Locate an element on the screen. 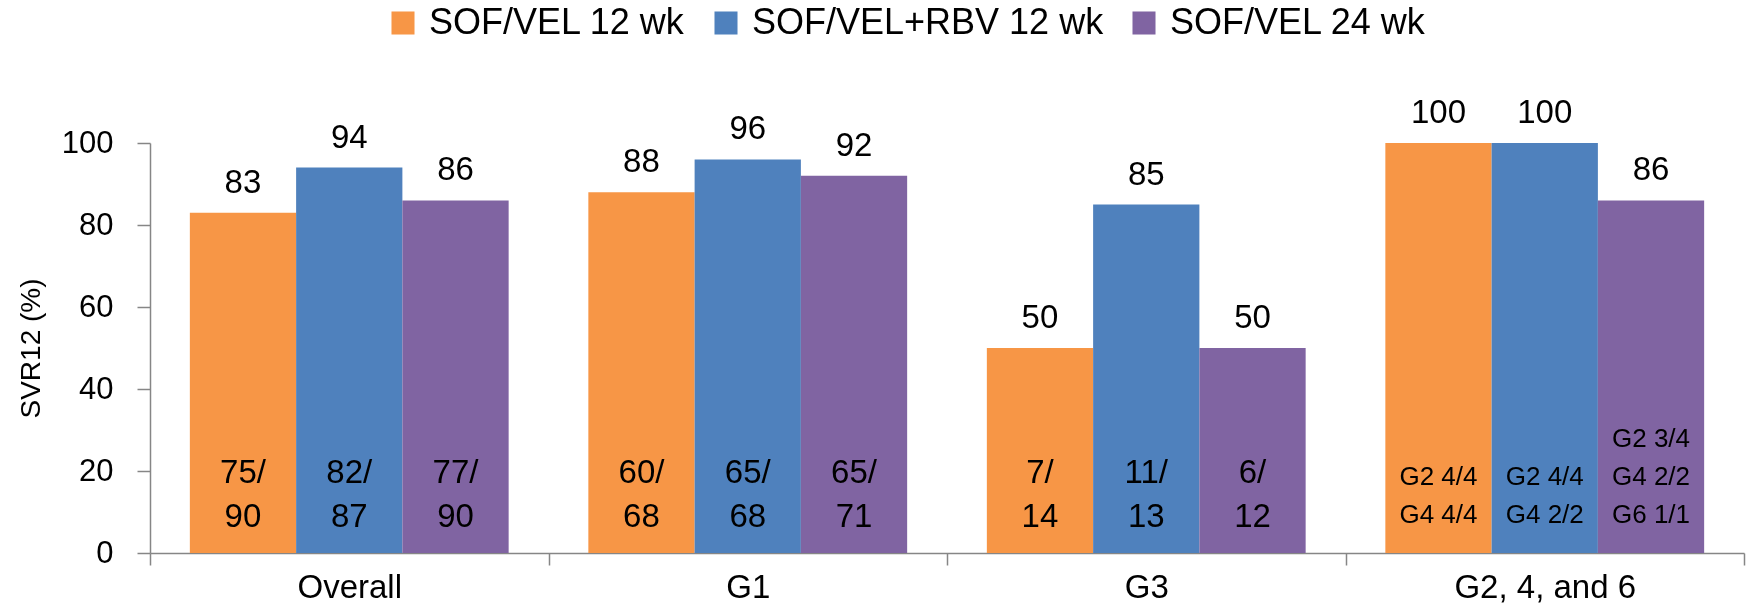  annotation: 65/ 71 is located at coordinates (854, 493).